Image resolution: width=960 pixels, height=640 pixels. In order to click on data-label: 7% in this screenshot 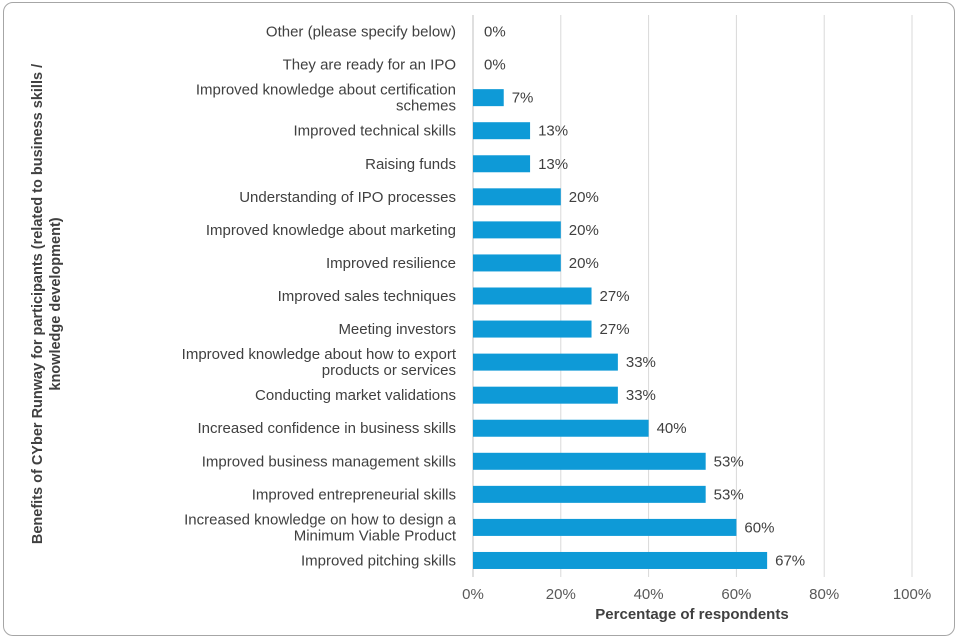, I will do `click(523, 98)`.